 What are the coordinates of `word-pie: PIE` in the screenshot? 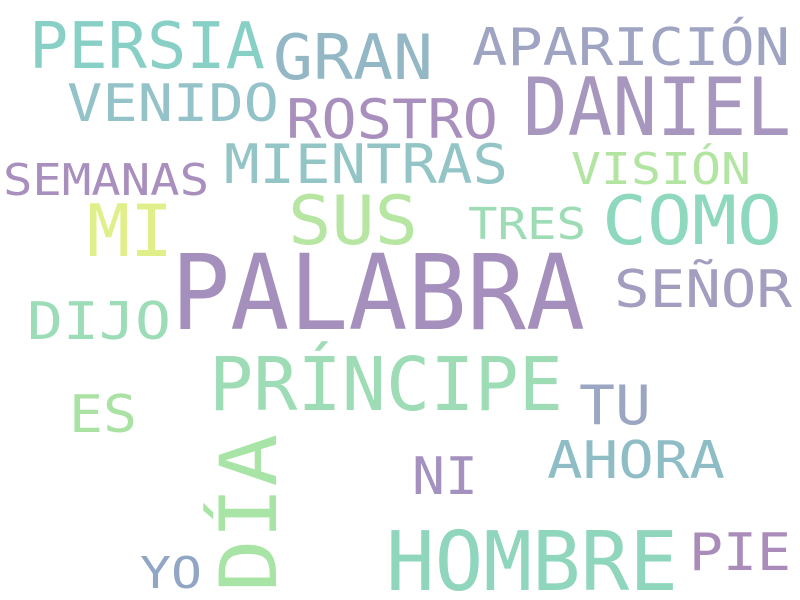 It's located at (740, 553).